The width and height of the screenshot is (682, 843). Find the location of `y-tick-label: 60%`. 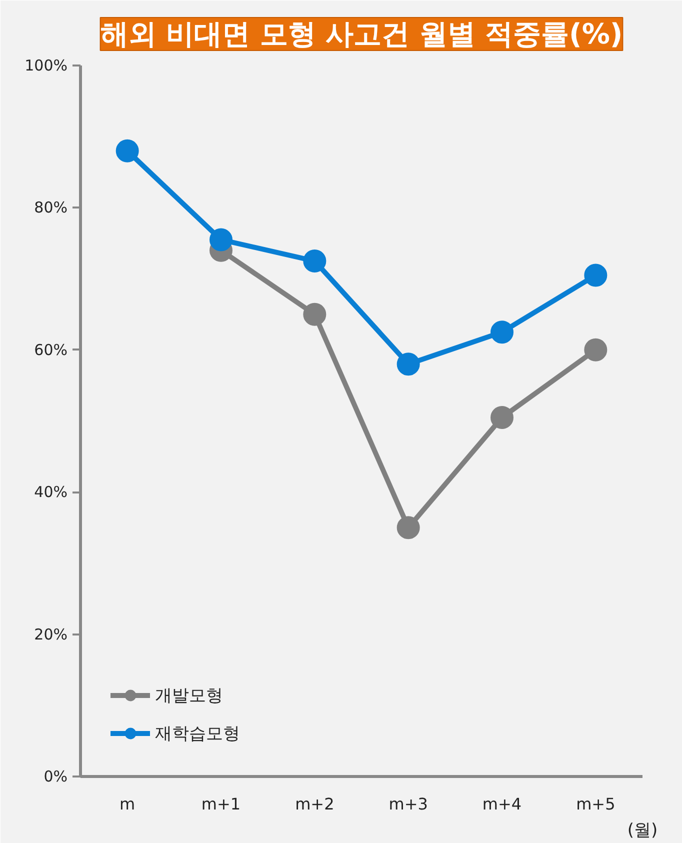

y-tick-label: 60% is located at coordinates (51, 349).